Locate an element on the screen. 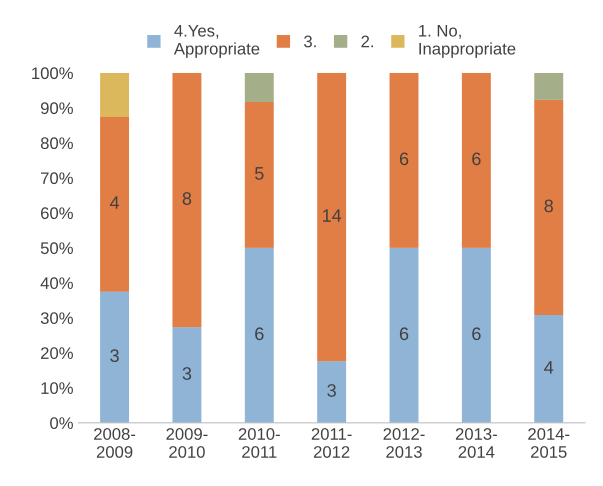 This screenshot has height=486, width=603. annotation: 14 is located at coordinates (332, 215).